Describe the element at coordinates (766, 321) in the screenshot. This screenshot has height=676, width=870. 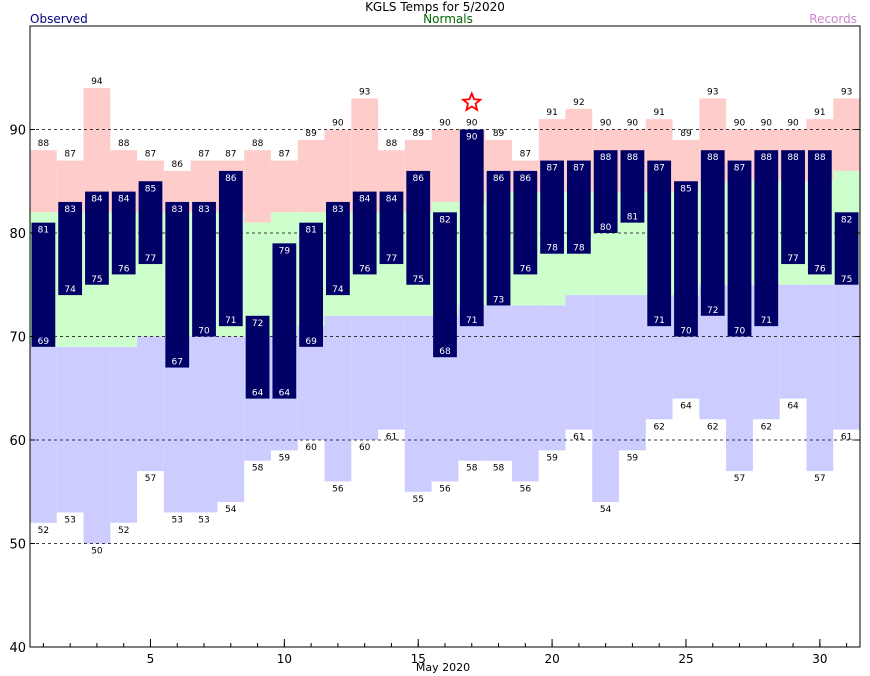
I see `observed-low-label: 71` at that location.